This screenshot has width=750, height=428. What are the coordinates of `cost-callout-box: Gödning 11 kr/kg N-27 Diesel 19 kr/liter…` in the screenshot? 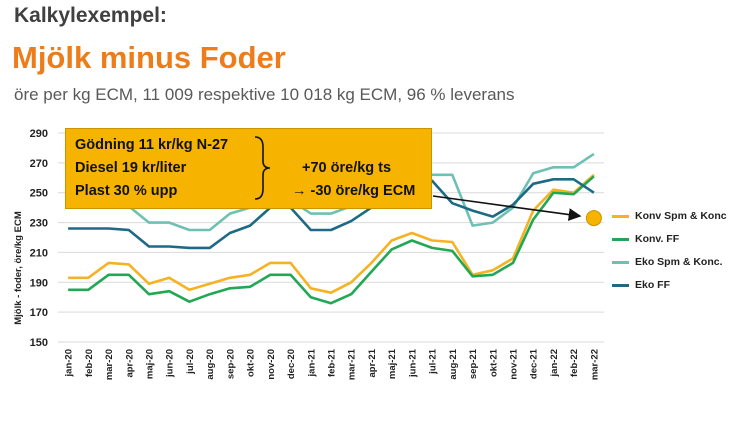 It's located at (248, 168).